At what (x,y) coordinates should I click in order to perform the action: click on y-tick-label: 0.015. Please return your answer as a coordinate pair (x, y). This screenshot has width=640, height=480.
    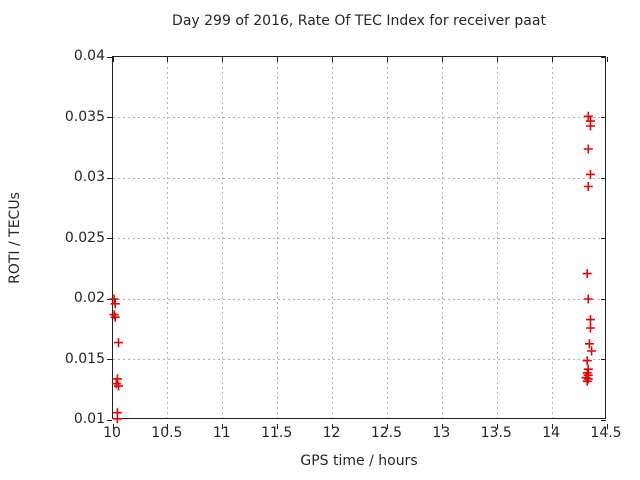
    Looking at the image, I should click on (84, 358).